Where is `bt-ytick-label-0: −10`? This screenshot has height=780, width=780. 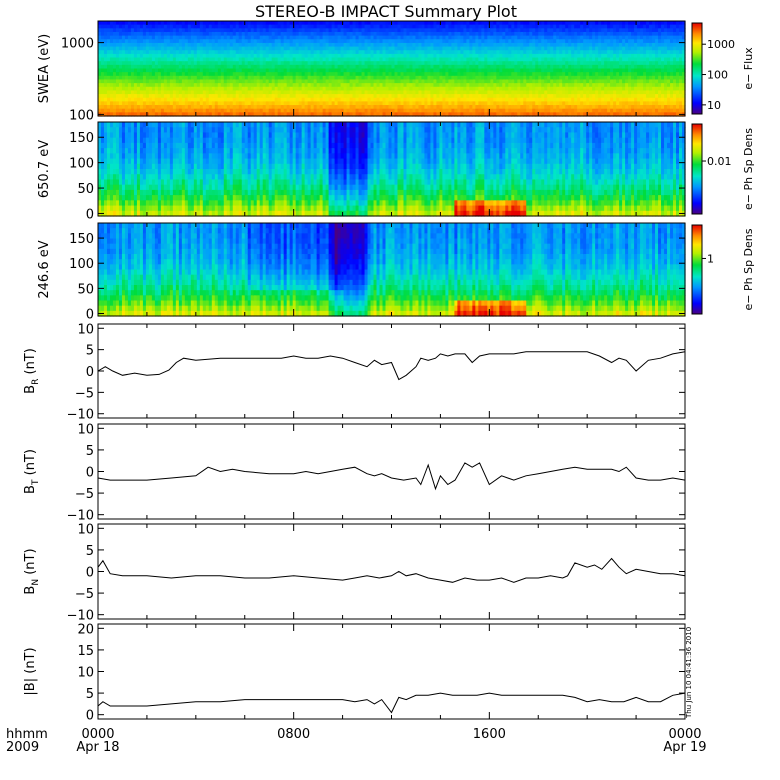
bt-ytick-label-0: −10 is located at coordinates (80, 516).